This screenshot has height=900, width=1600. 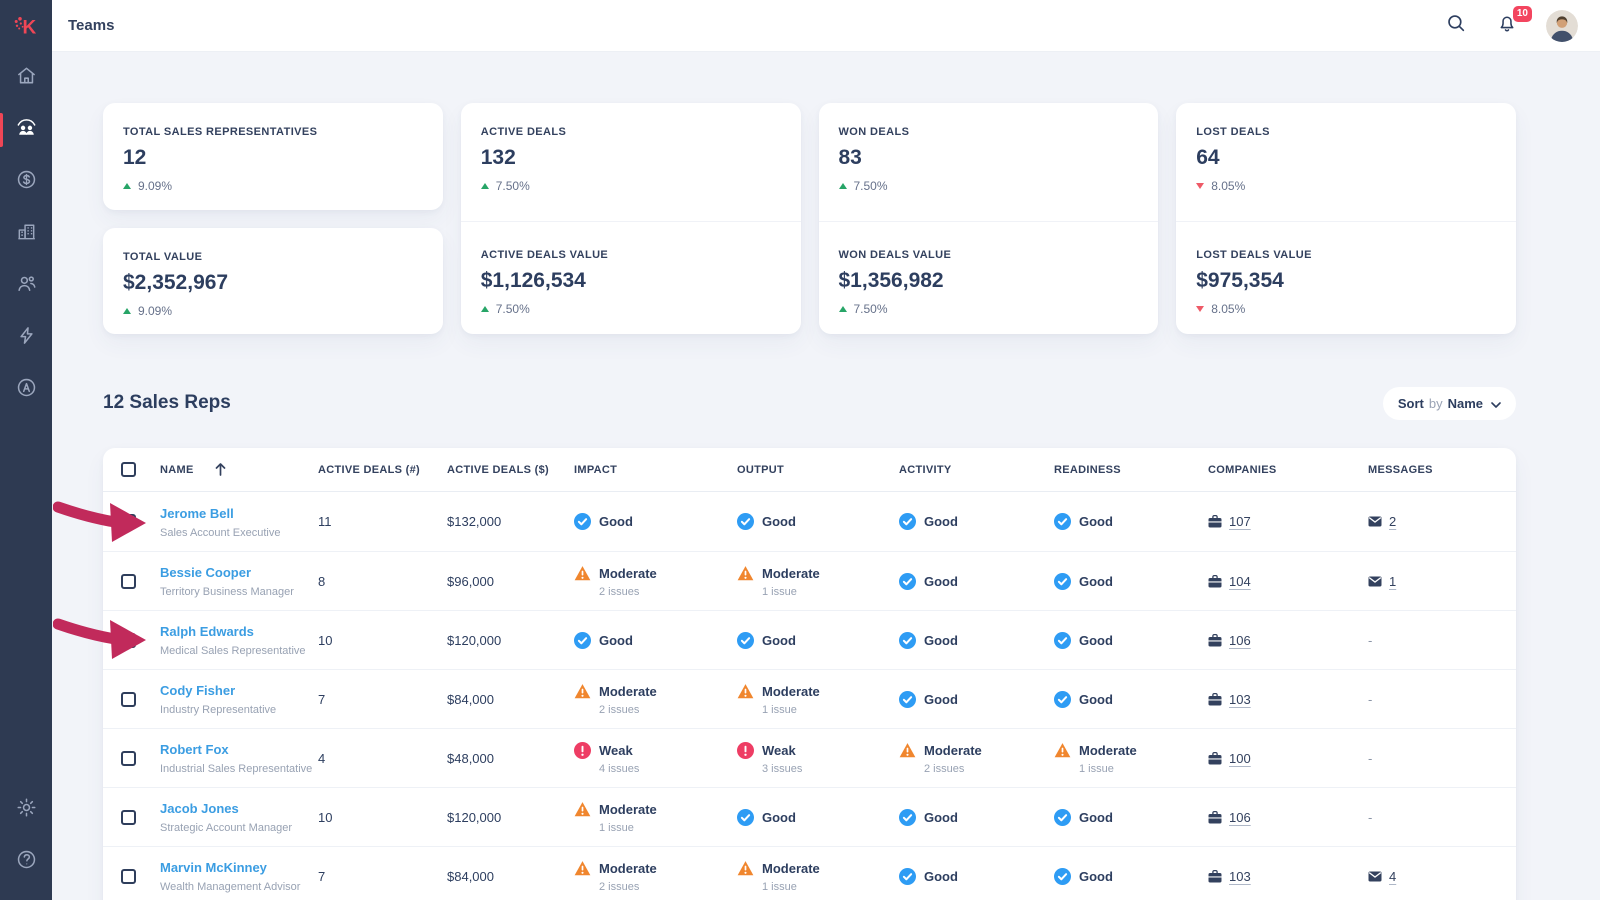 What do you see at coordinates (26, 182) in the screenshot?
I see `sidebar-item-deals` at bounding box center [26, 182].